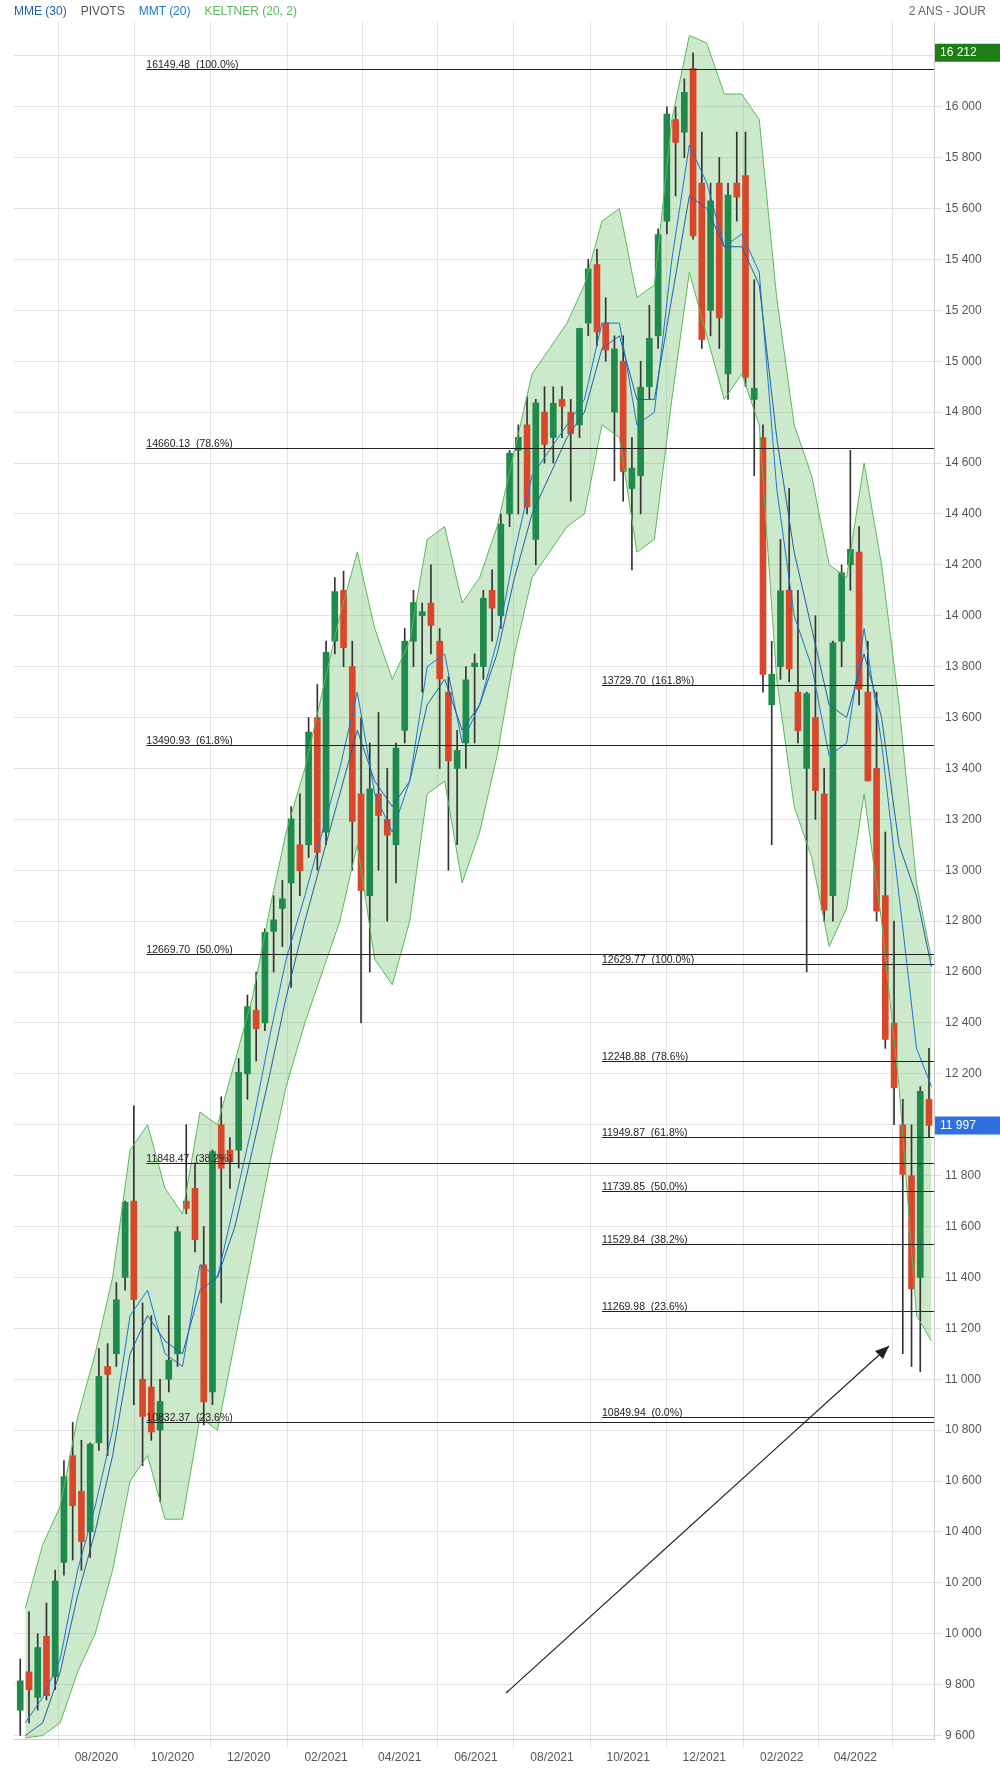  What do you see at coordinates (964, 106) in the screenshot?
I see `y-tick-label: 16 000` at bounding box center [964, 106].